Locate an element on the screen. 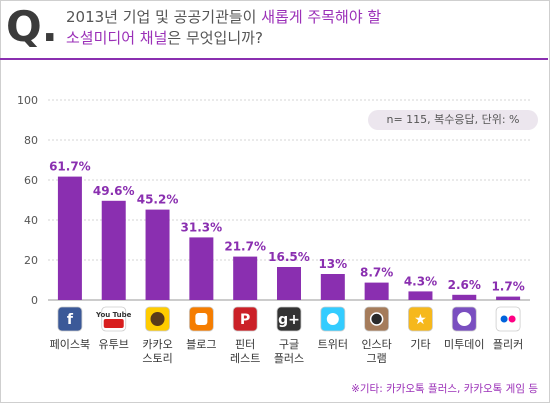 This screenshot has width=550, height=403. category-label: 카카오 is located at coordinates (157, 344).